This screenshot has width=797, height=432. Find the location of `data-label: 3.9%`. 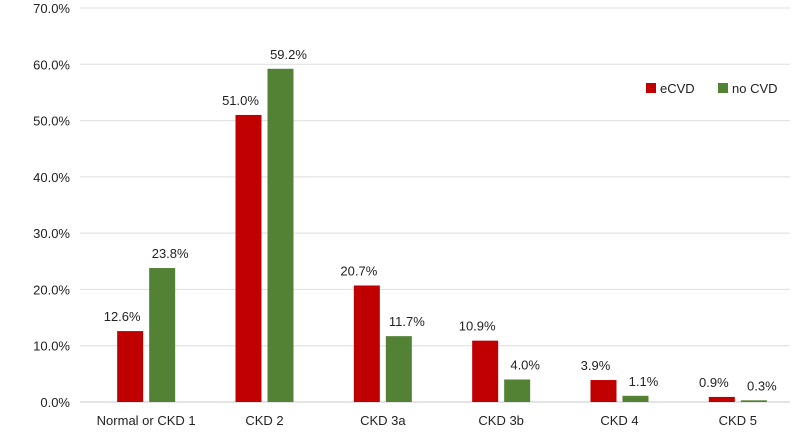

data-label: 3.9% is located at coordinates (596, 365).